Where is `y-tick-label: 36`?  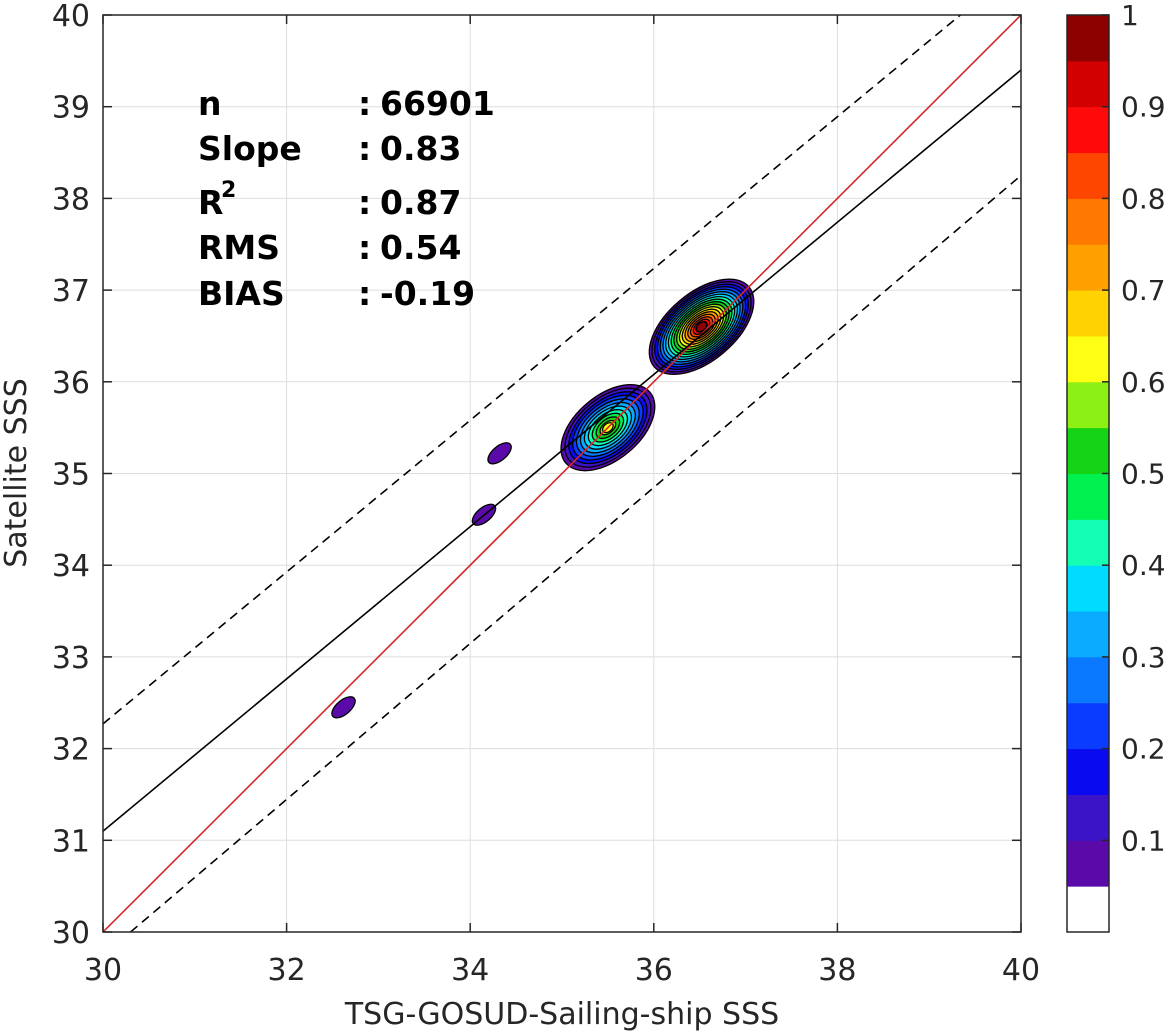
y-tick-label: 36 is located at coordinates (71, 383).